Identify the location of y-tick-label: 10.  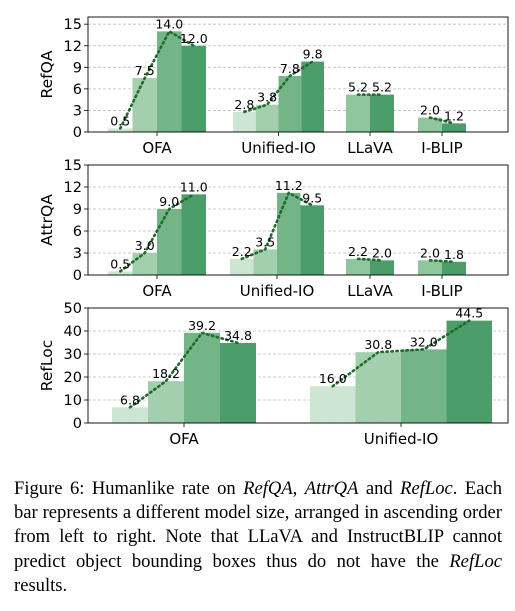
(73, 401).